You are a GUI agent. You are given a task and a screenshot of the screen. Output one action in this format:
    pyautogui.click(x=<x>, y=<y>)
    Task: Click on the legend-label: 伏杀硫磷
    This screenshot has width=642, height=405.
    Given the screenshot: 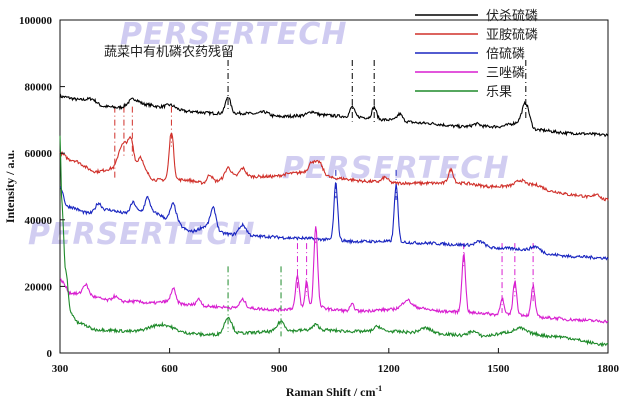 What is the action you would take?
    pyautogui.click(x=512, y=16)
    